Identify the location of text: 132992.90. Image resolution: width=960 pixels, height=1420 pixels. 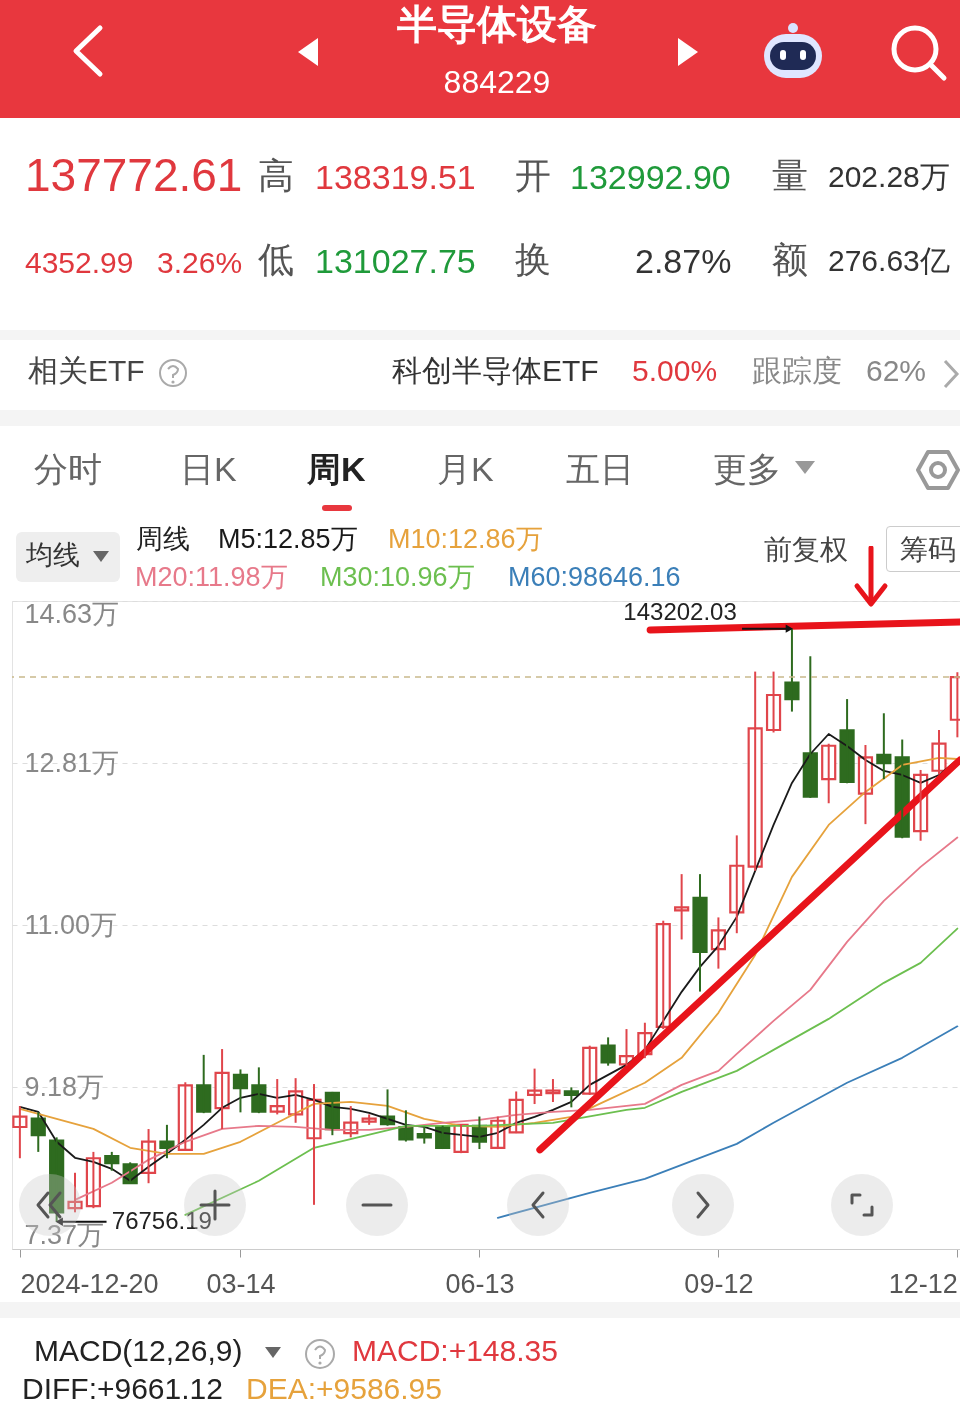
(650, 177).